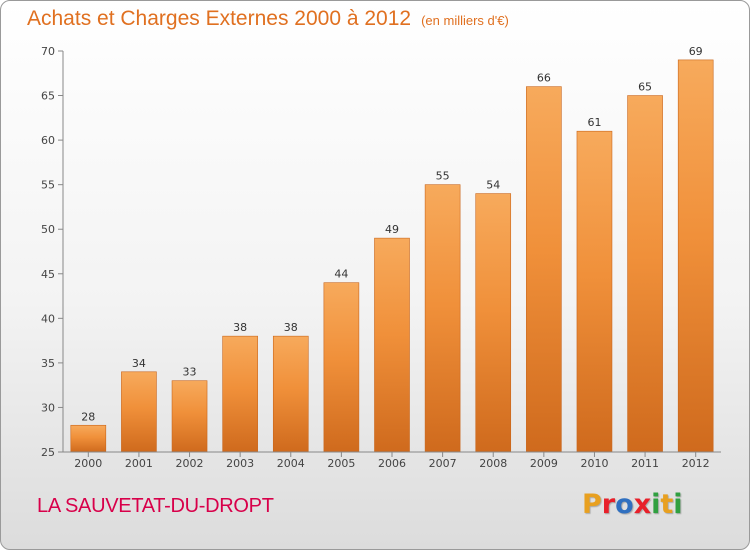 This screenshot has height=550, width=750. I want to click on x-tick-label: 2008, so click(493, 463).